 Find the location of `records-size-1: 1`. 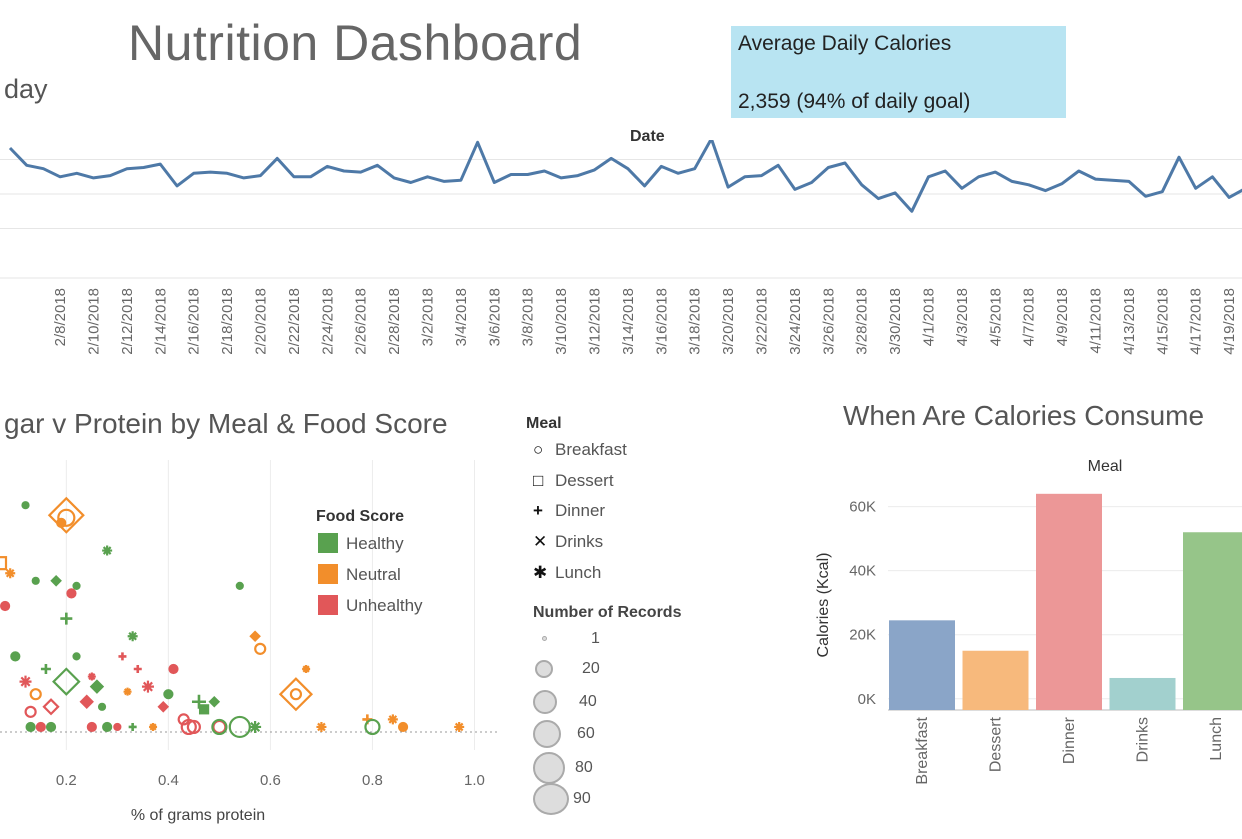

records-size-1: 1 is located at coordinates (566, 639).